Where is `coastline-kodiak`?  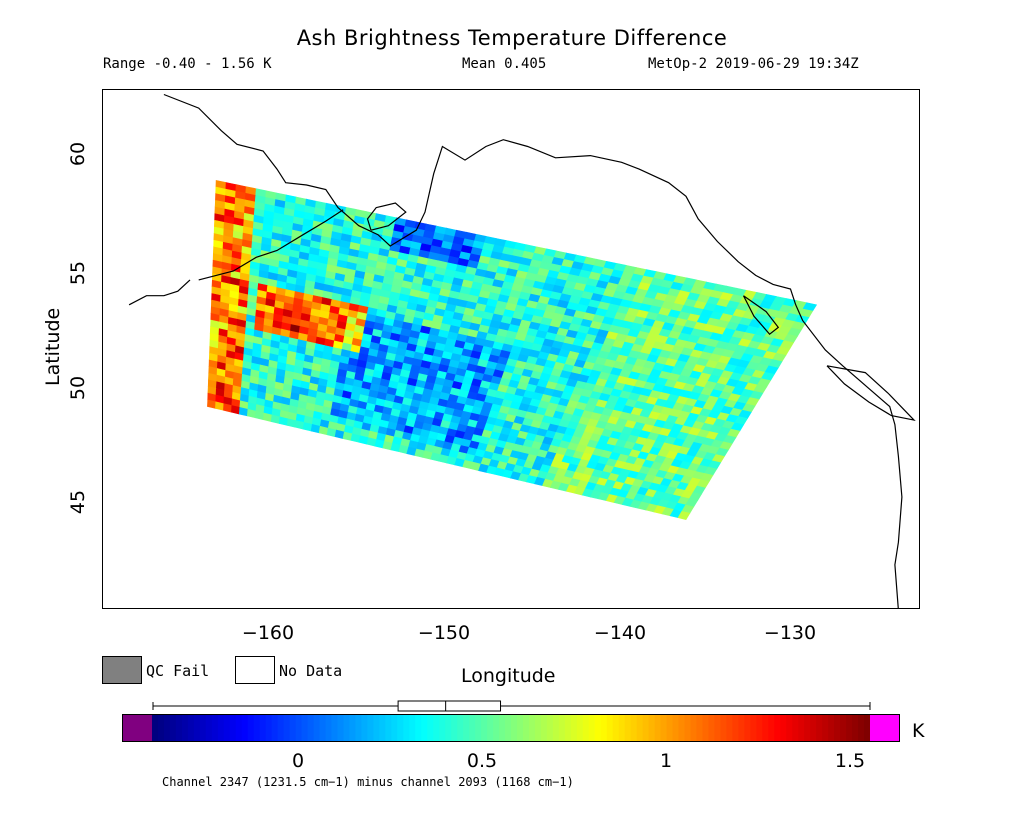 coastline-kodiak is located at coordinates (386, 216).